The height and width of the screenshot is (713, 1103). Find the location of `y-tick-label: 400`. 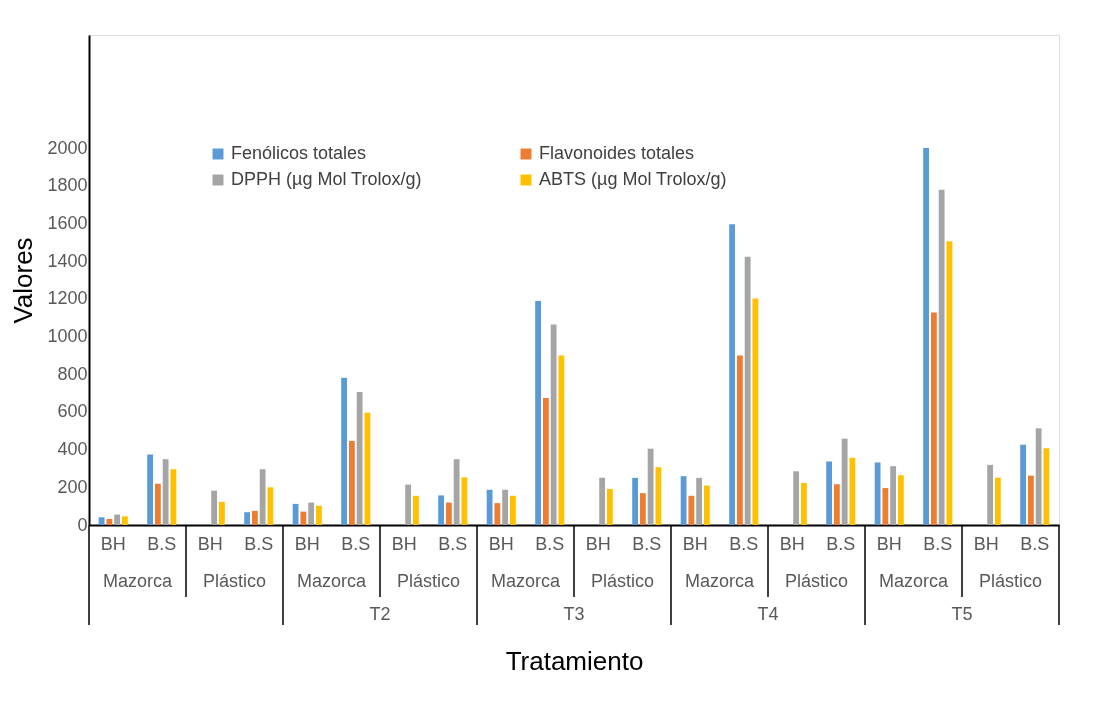

y-tick-label: 400 is located at coordinates (72, 449).